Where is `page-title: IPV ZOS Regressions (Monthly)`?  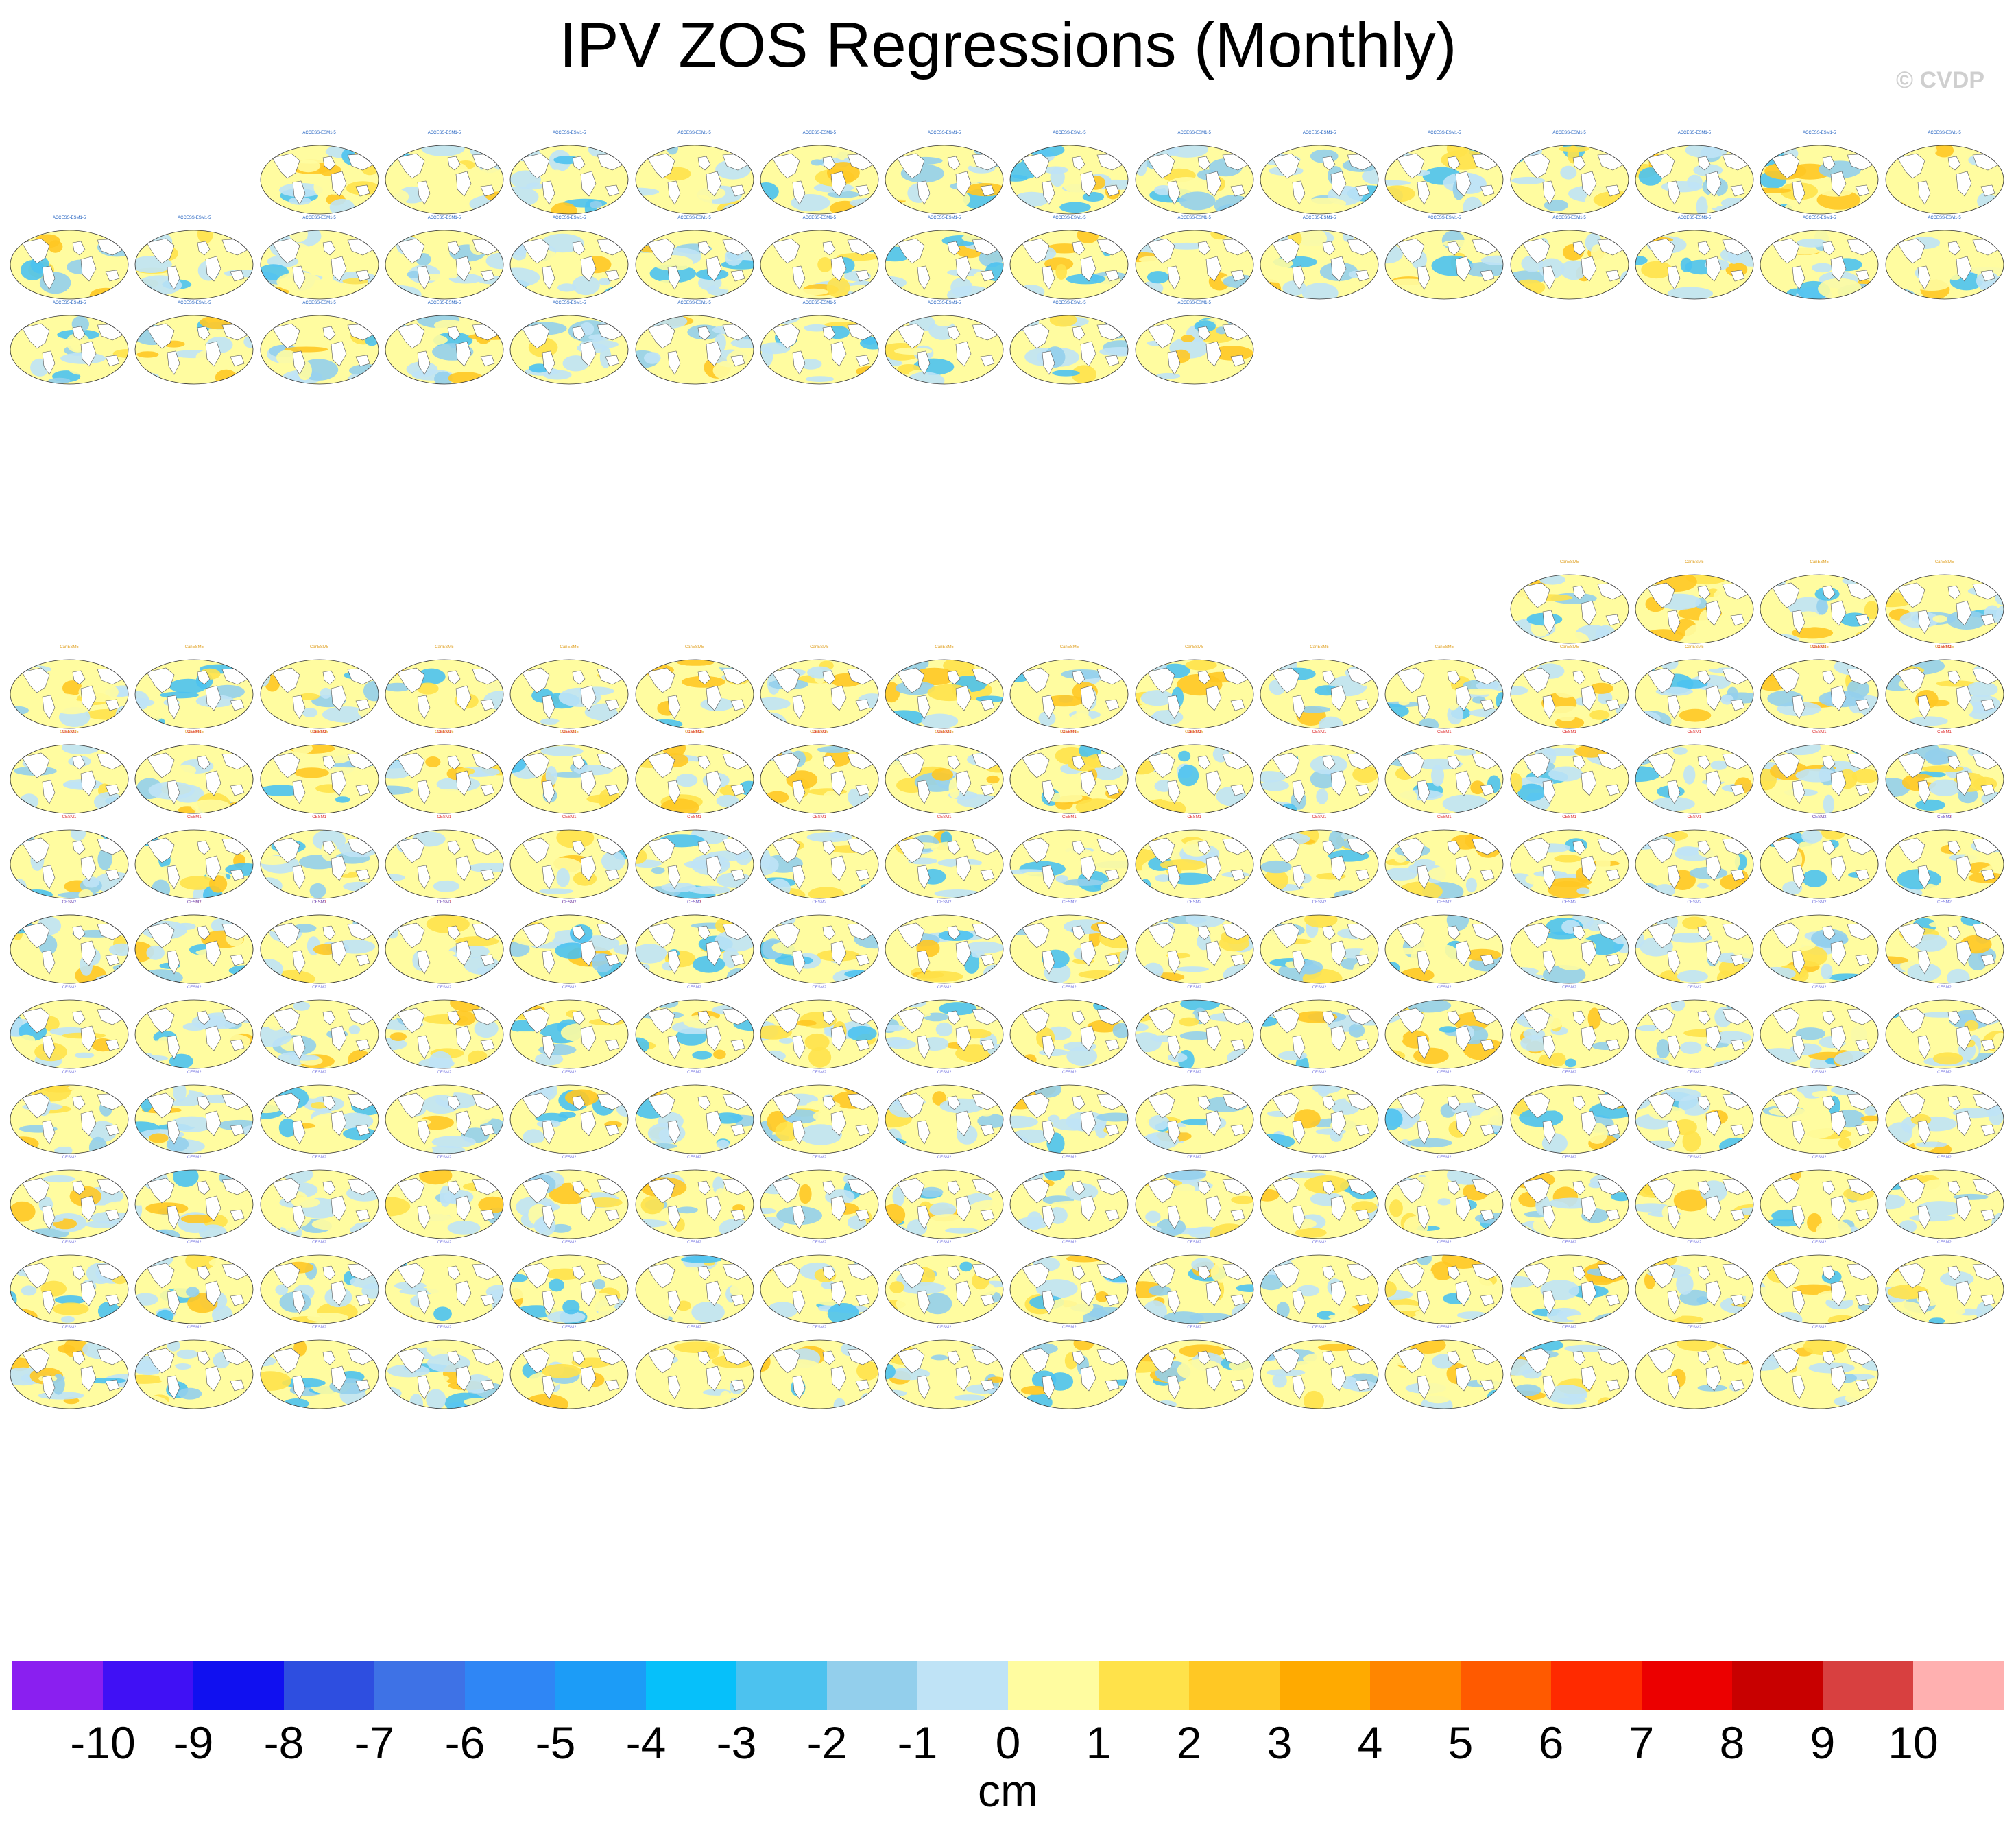 page-title: IPV ZOS Regressions (Monthly) is located at coordinates (1008, 45).